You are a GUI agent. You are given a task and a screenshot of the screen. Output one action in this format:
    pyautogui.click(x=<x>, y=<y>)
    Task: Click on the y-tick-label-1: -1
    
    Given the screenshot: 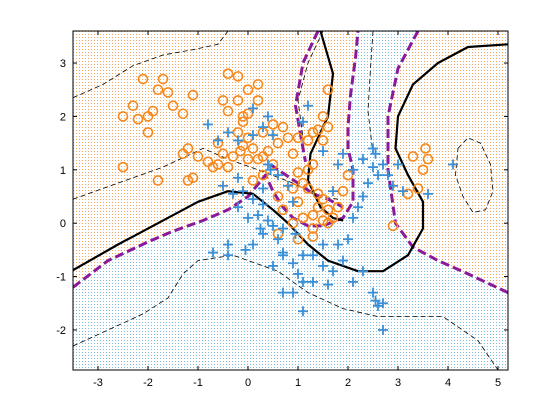 What is the action you would take?
    pyautogui.click(x=61, y=278)
    